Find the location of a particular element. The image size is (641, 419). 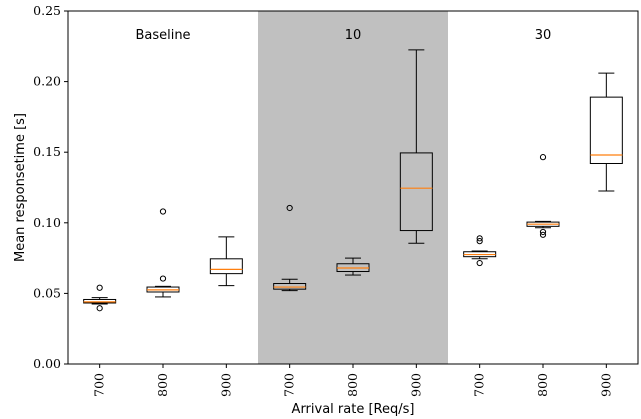

y-tick-label-0: 0.00 is located at coordinates (47, 363).